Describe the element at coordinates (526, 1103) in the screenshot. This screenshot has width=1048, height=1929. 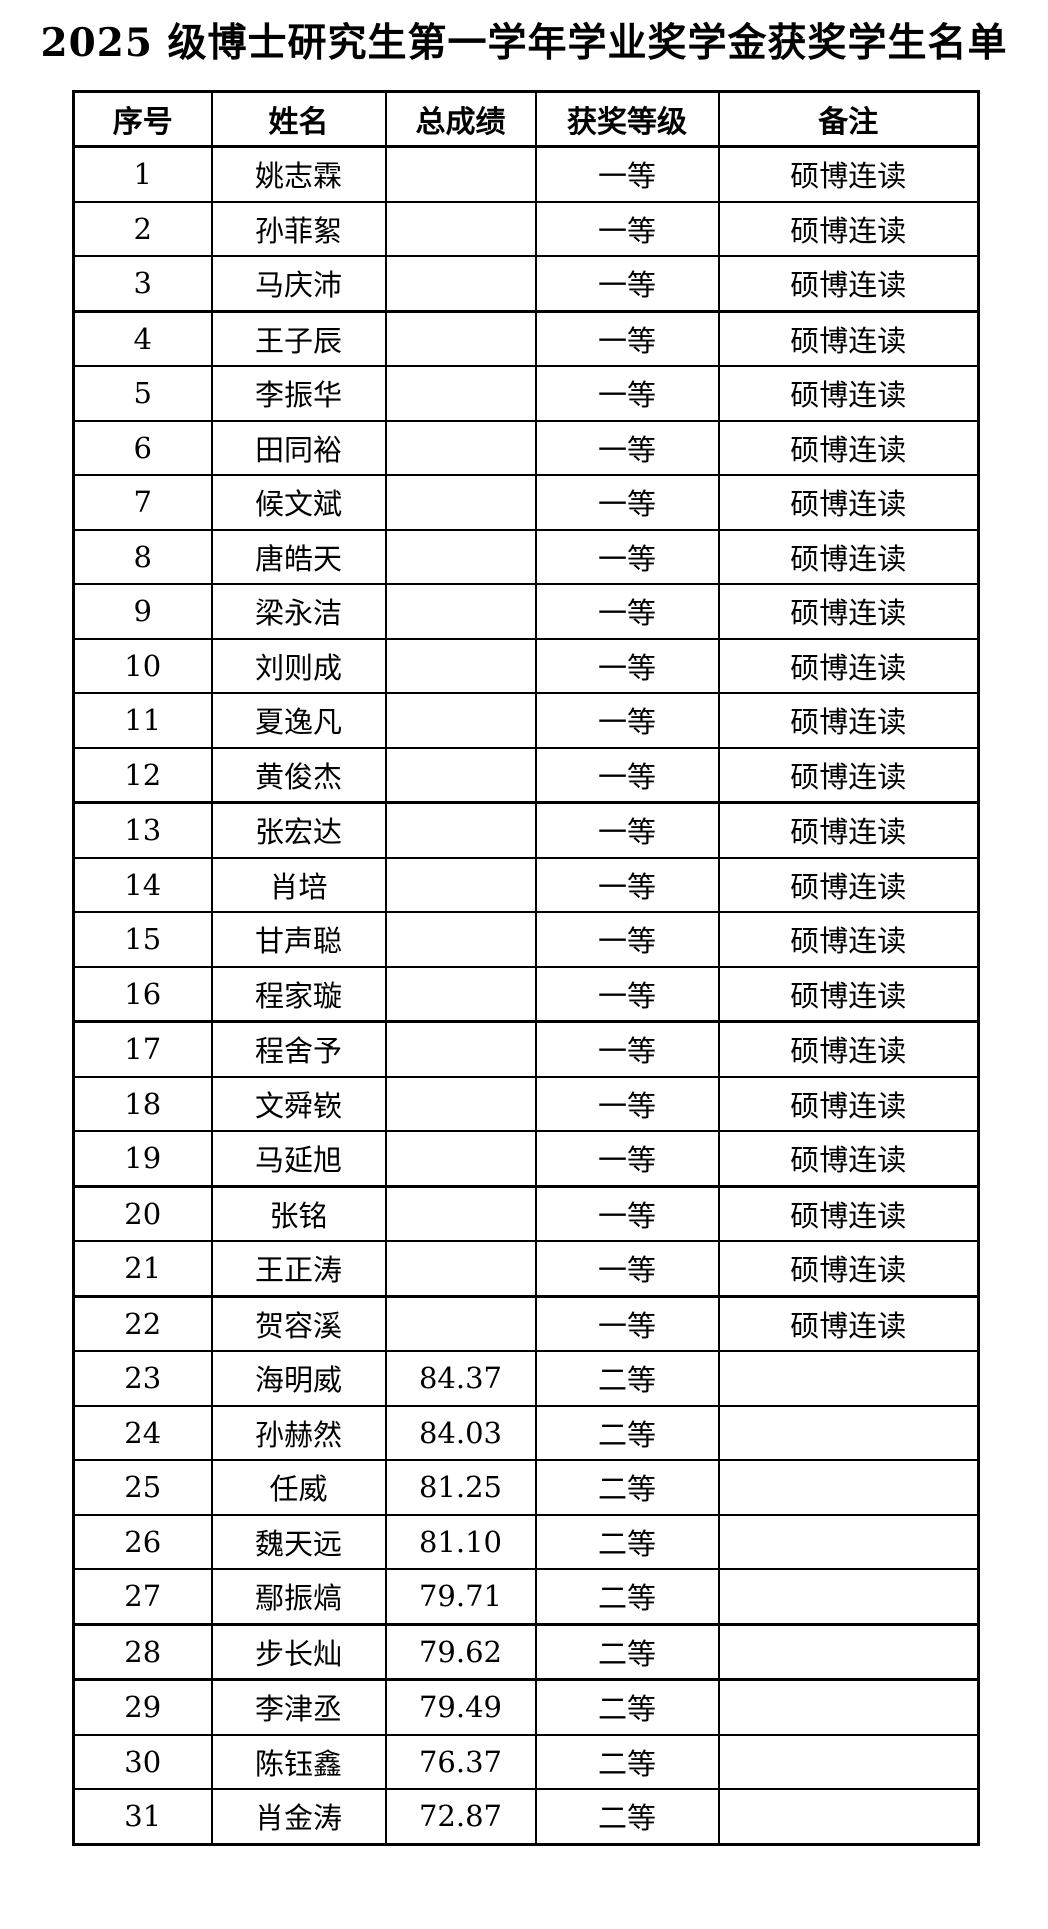
I see `table-row: 18 文舜嵚 一等 硕博连读` at that location.